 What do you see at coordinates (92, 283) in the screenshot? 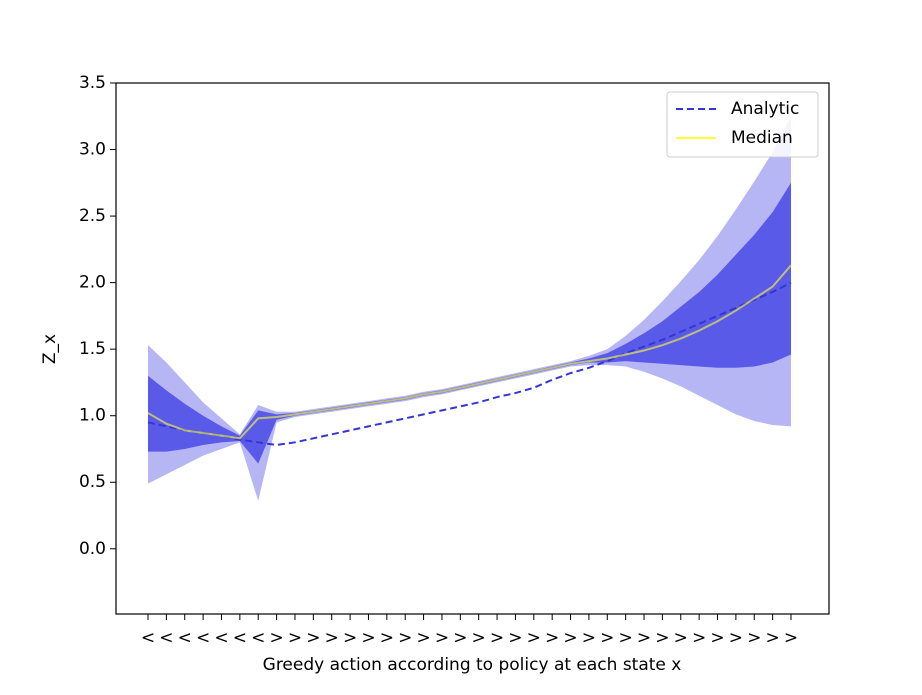
I see `y-tick-label: 2.0` at bounding box center [92, 283].